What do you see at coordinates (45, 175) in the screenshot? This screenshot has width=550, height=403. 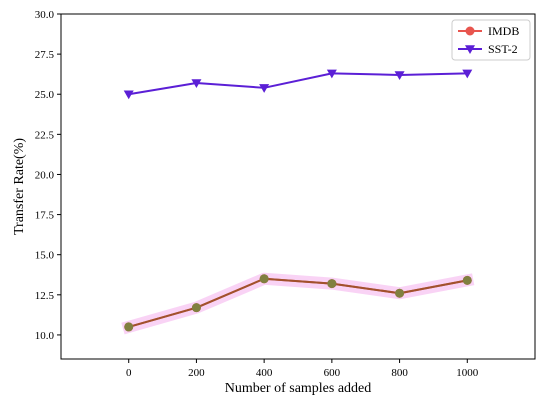 I see `y-tick-label-20.0: 20.0` at bounding box center [45, 175].